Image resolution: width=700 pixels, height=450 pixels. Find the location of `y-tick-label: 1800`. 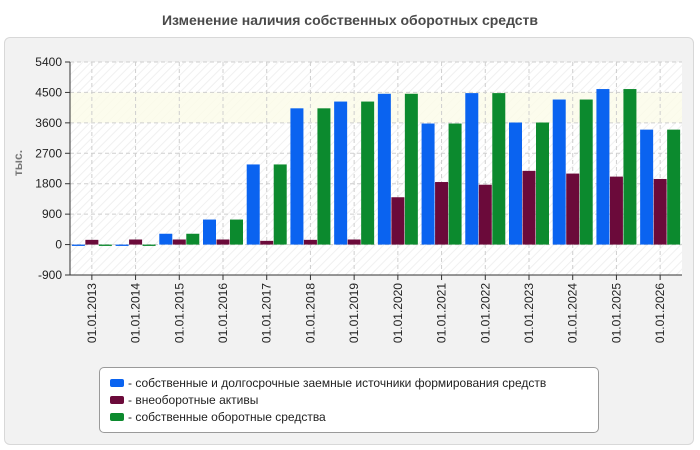

y-tick-label: 1800 is located at coordinates (48, 184).